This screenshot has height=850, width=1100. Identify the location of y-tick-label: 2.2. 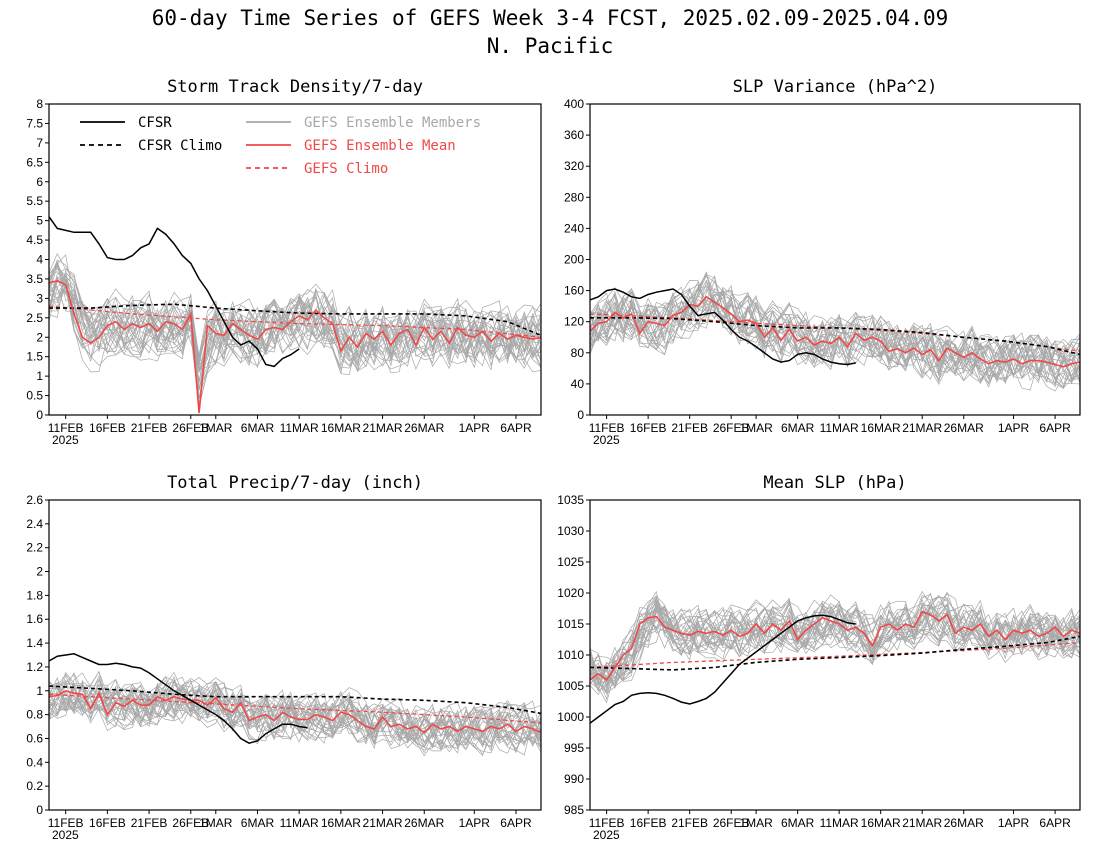
(34, 548).